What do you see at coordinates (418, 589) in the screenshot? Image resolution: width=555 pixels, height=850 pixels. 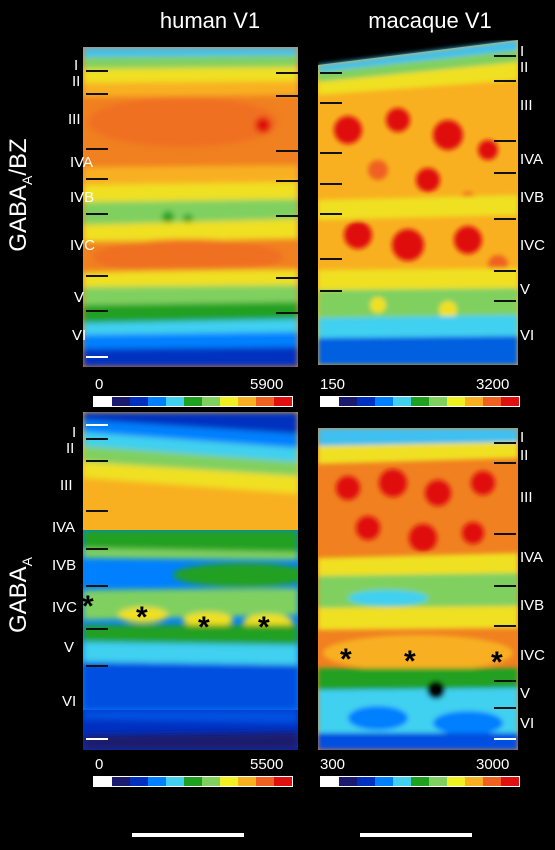 I see `autoradiograph-macaque-gabaa` at bounding box center [418, 589].